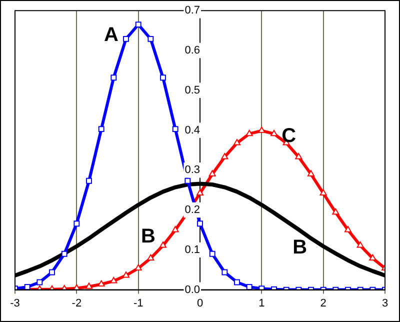  What do you see at coordinates (138, 303) in the screenshot?
I see `x-tick-label: -1` at bounding box center [138, 303].